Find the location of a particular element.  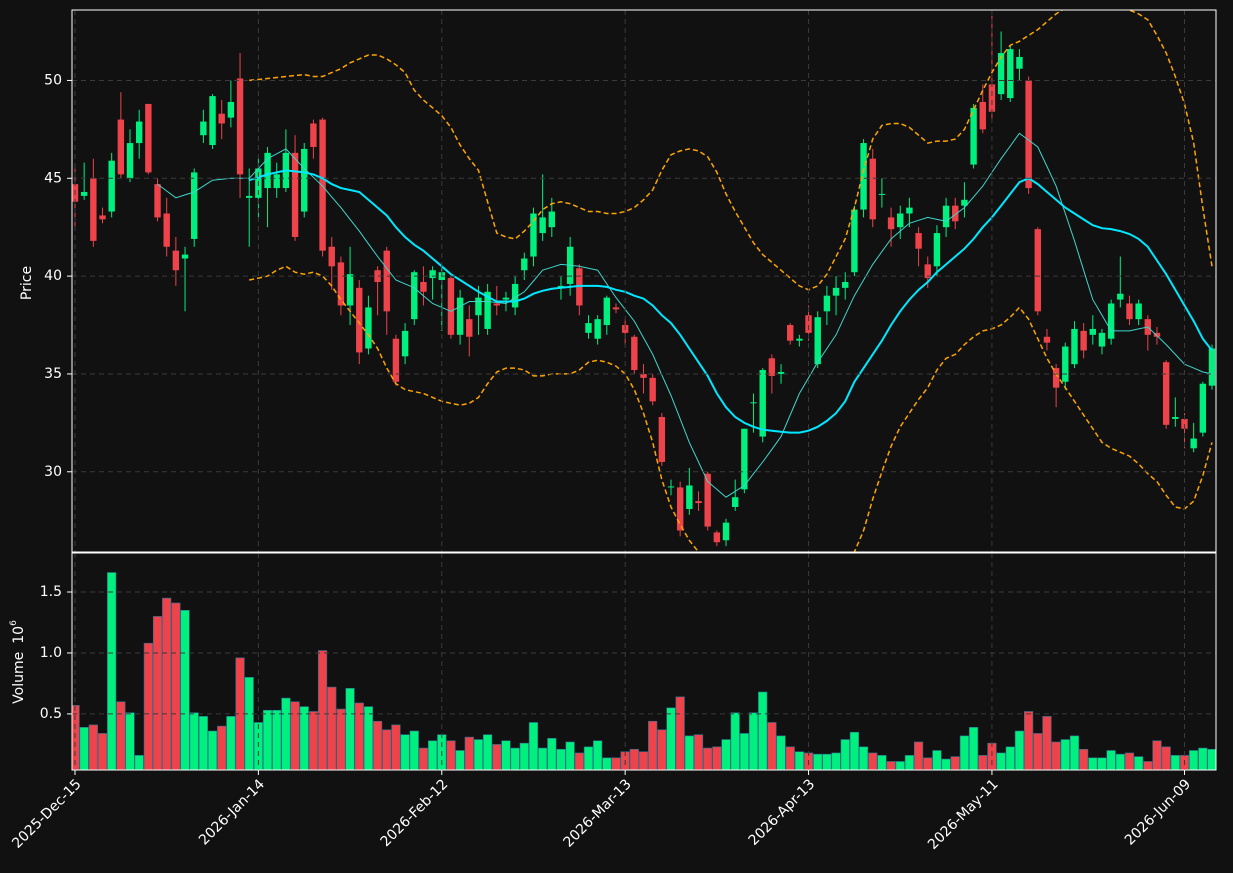

y-tick-label: 35 is located at coordinates (53, 374).